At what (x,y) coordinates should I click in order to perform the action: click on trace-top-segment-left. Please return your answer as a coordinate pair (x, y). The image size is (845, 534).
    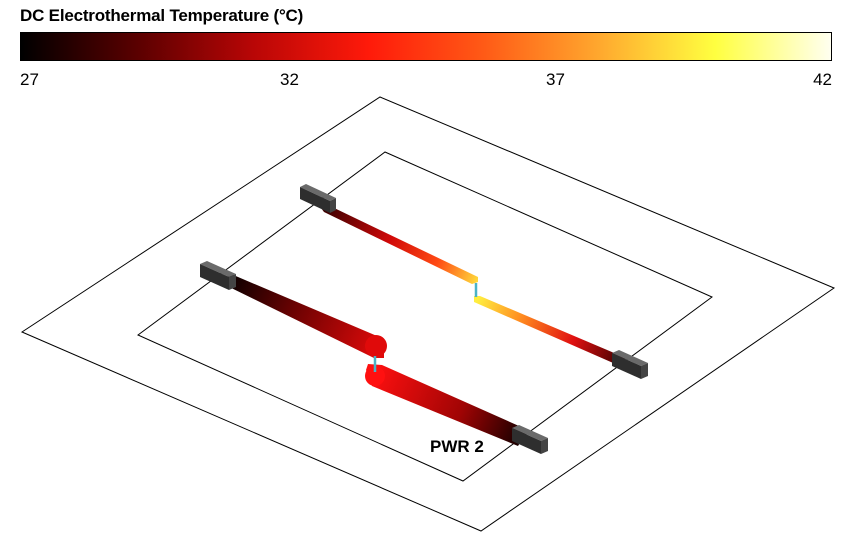
    Looking at the image, I should click on (398, 244).